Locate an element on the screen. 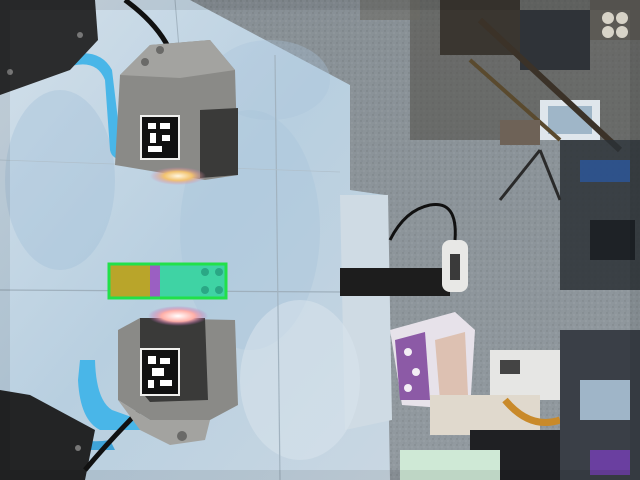 The width and height of the screenshot is (640, 480). purple-white-box is located at coordinates (432, 361).